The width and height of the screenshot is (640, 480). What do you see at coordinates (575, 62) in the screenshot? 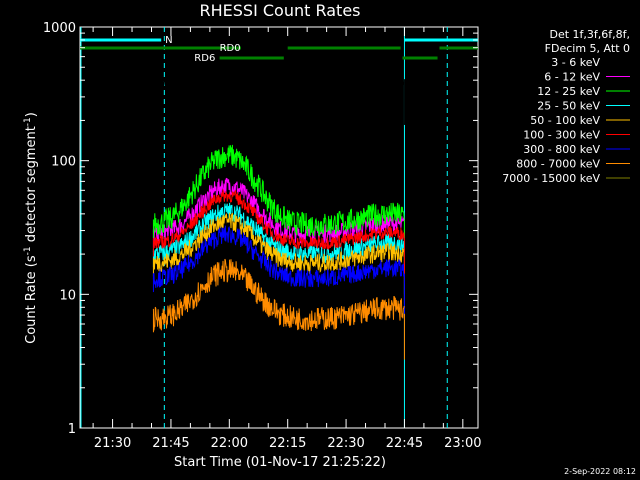
I see `legend-entry-label: 3 - 6 keV` at bounding box center [575, 62].